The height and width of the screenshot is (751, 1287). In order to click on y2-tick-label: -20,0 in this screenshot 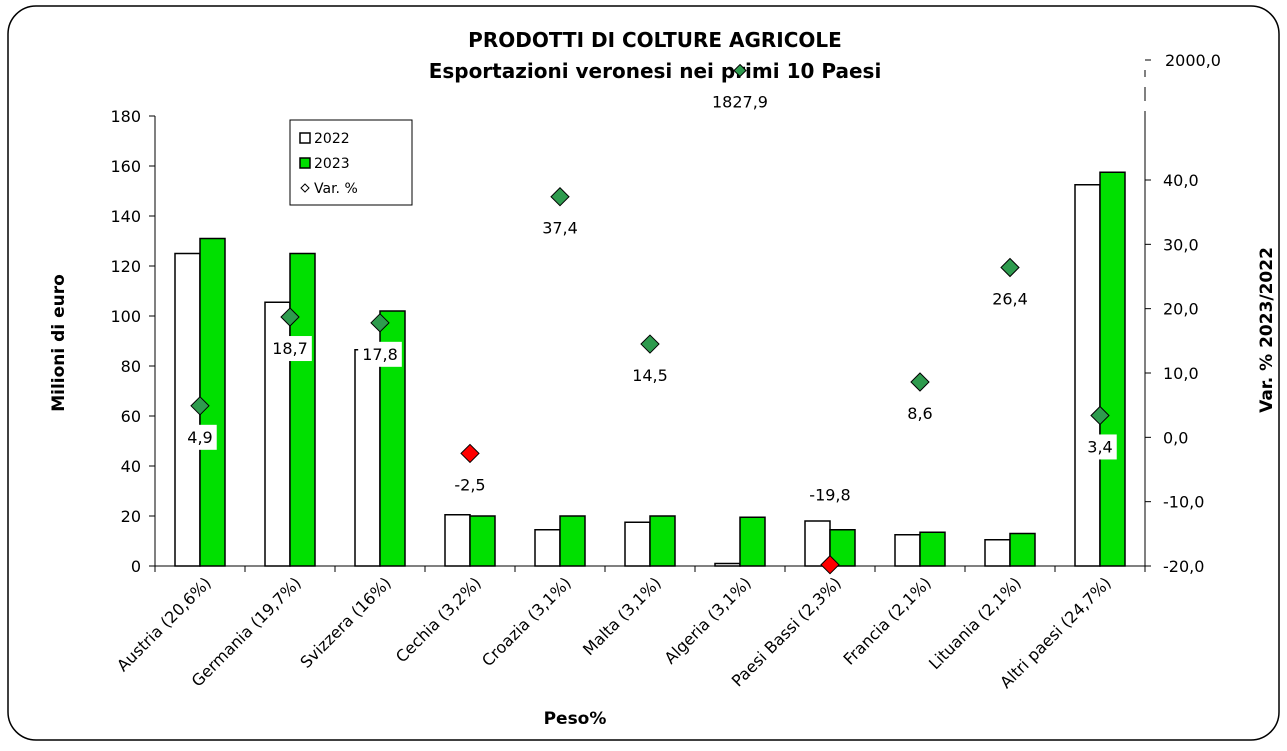, I will do `click(1183, 566)`.